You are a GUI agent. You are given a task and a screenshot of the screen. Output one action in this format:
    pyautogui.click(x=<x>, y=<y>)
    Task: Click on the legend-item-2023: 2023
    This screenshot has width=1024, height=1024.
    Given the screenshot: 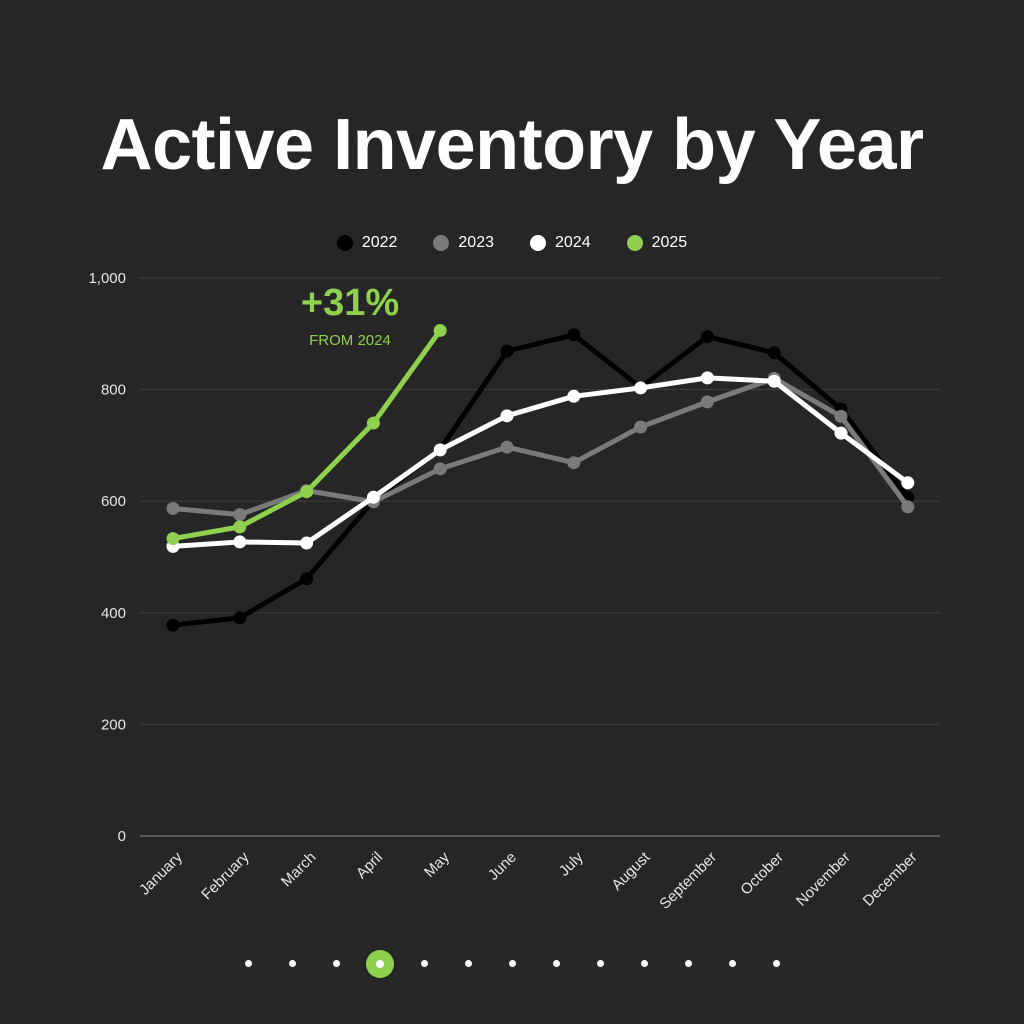 What is the action you would take?
    pyautogui.click(x=463, y=243)
    